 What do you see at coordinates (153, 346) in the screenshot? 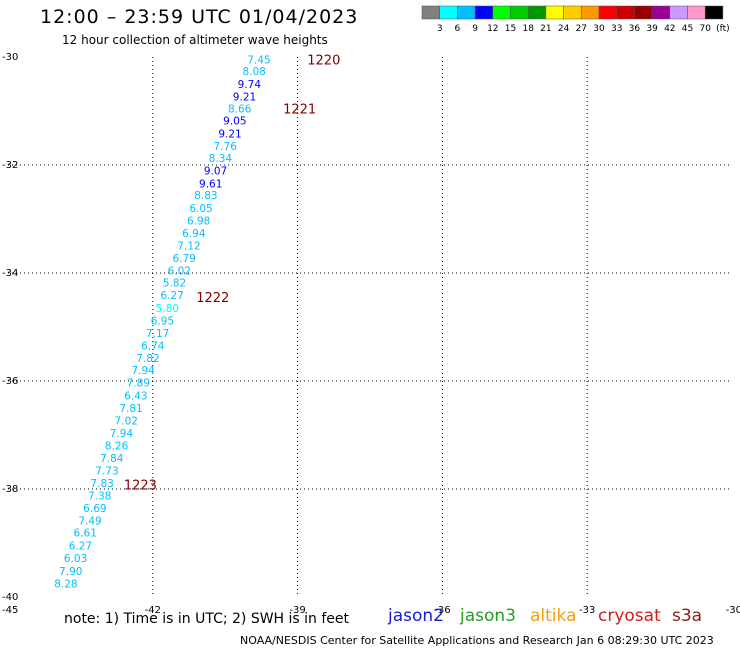
I see `wave-height-point: 6.74` at bounding box center [153, 346].